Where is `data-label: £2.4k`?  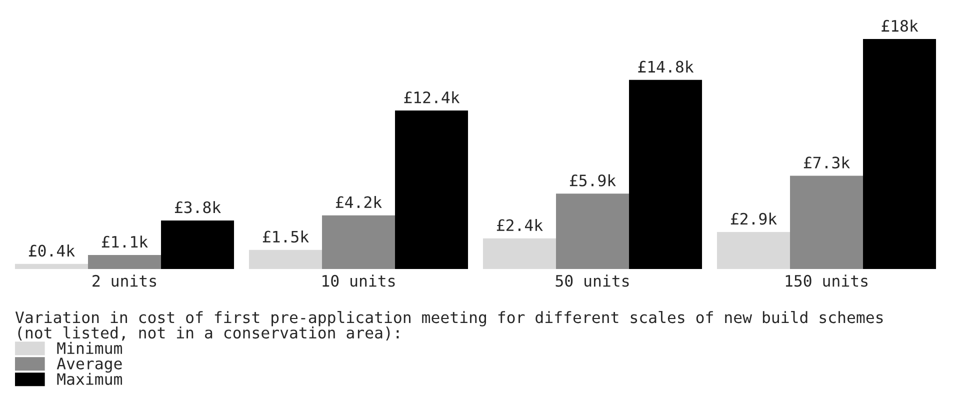 data-label: £2.4k is located at coordinates (519, 224).